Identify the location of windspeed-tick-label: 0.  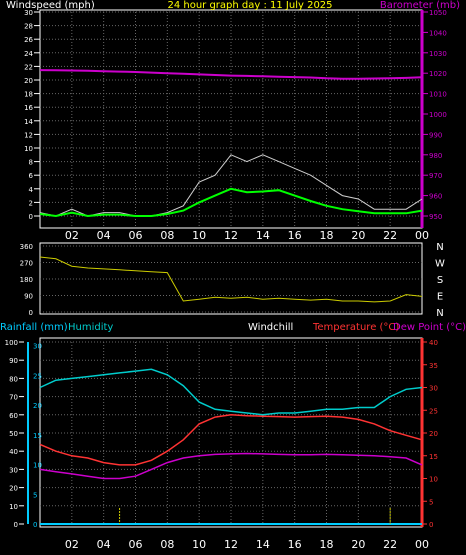
(31, 217).